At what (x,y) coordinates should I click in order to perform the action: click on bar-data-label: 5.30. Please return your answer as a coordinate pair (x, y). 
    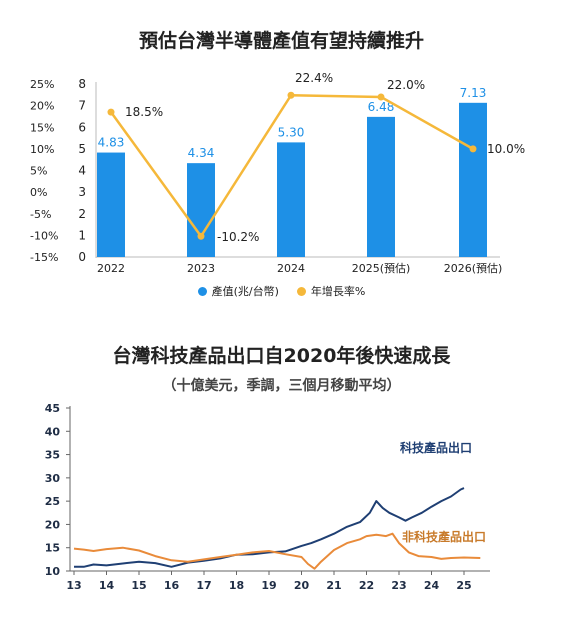
    Looking at the image, I should click on (291, 132).